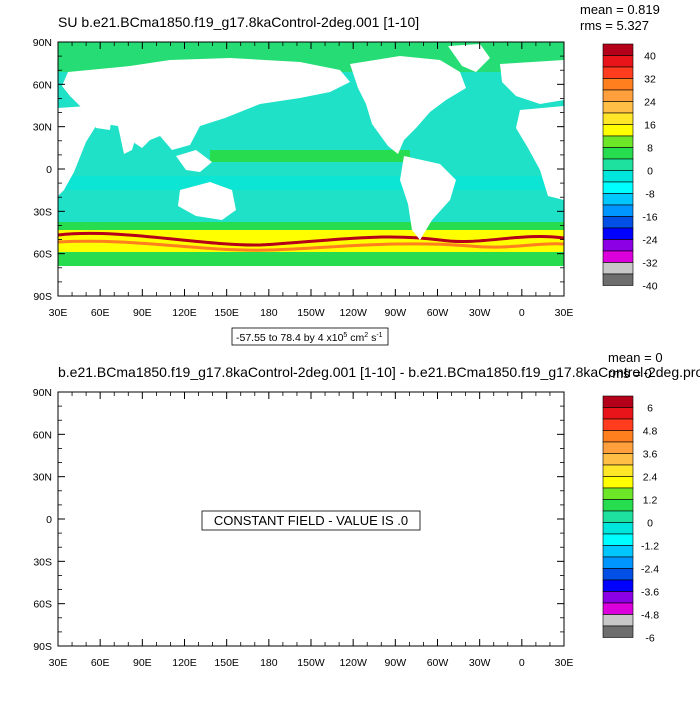  What do you see at coordinates (650, 455) in the screenshot?
I see `colorbar-label: 3.6` at bounding box center [650, 455].